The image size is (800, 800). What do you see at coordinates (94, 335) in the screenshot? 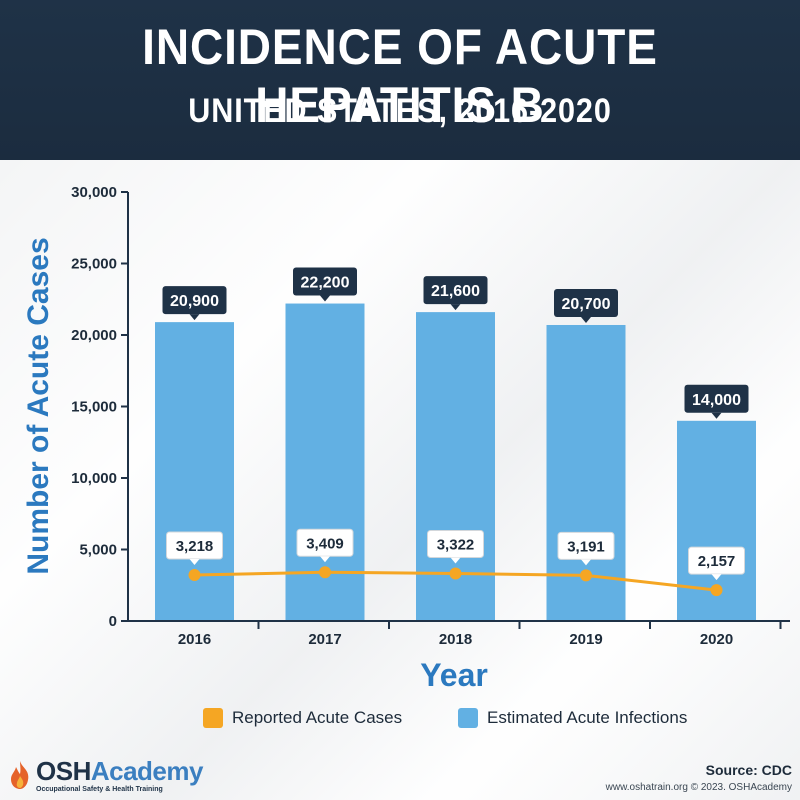
I see `y-tick-label-20000: 20,000` at bounding box center [94, 335].